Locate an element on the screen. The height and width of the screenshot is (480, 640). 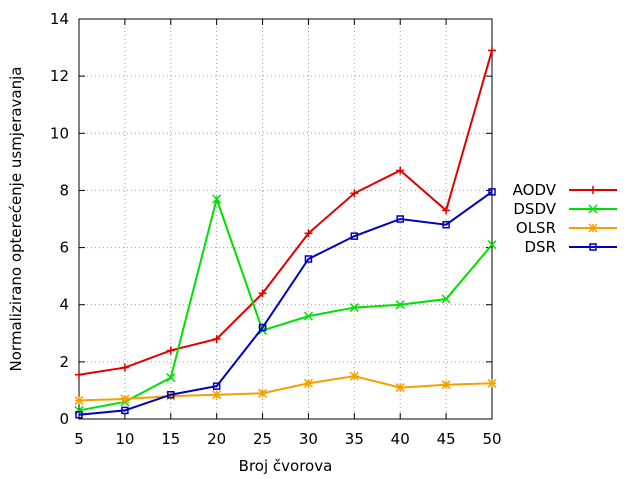
legend-entry: DSDV is located at coordinates (565, 209).